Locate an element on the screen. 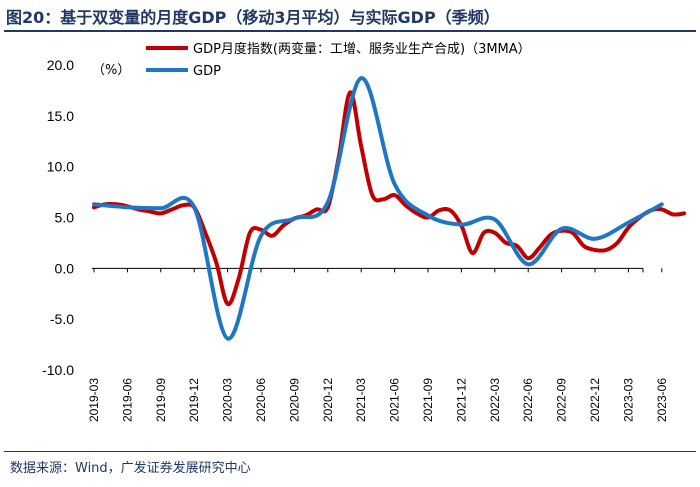 This screenshot has height=487, width=700. y-tick-label: -10.0 is located at coordinates (58, 370).